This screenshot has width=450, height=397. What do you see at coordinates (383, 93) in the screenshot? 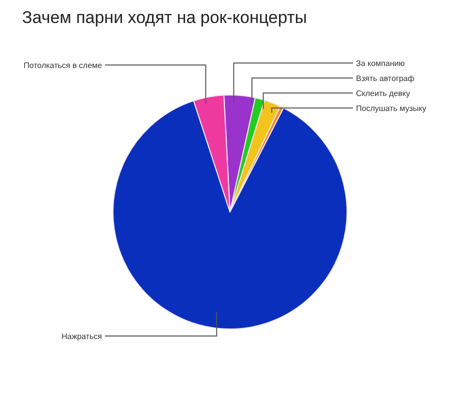
I see `slice-label: Склеить девку` at bounding box center [383, 93].